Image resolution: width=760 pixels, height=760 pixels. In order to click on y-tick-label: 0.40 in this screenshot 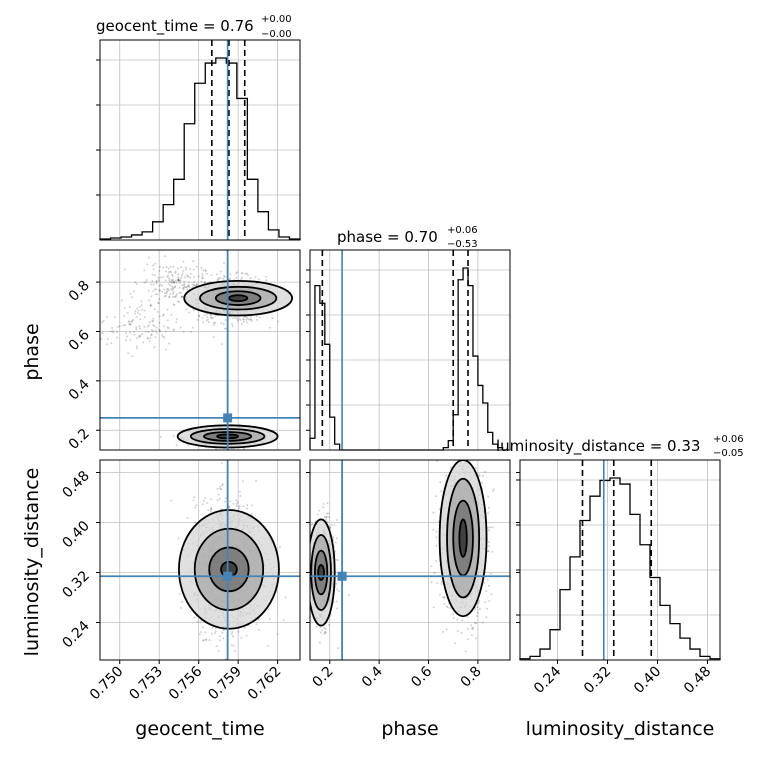, I will do `click(75, 534)`.